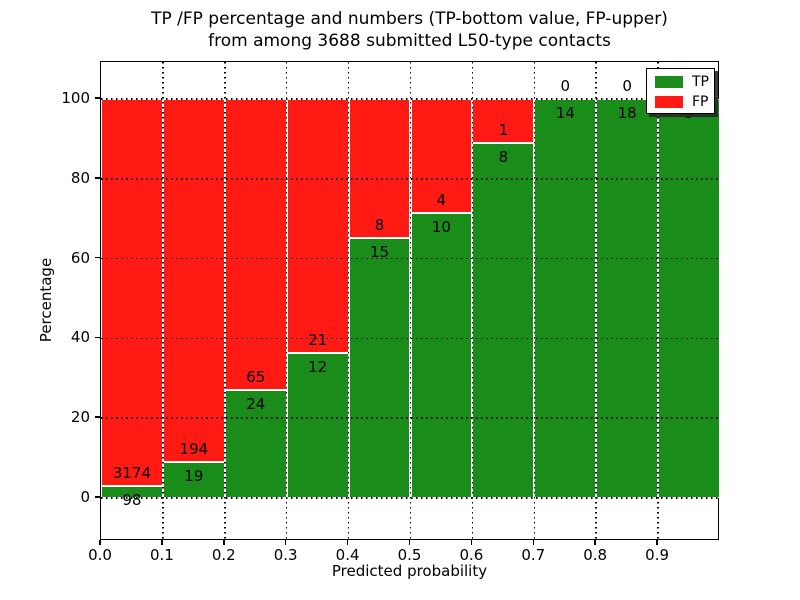 Image resolution: width=800 pixels, height=600 pixels. I want to click on fp-count-label: 4, so click(441, 200).